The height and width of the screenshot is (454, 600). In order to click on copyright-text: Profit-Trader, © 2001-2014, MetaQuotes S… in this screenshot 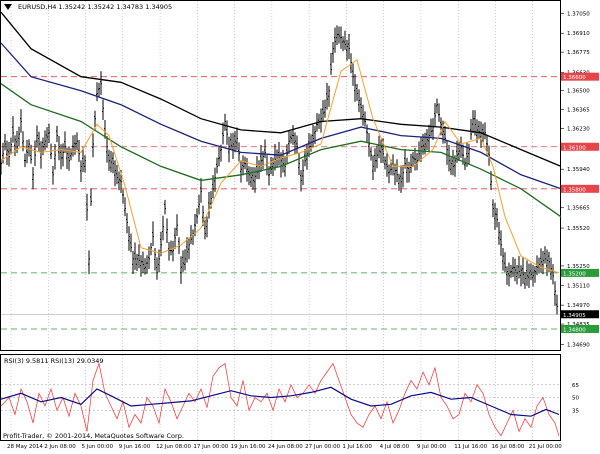, I will do `click(93, 436)`.